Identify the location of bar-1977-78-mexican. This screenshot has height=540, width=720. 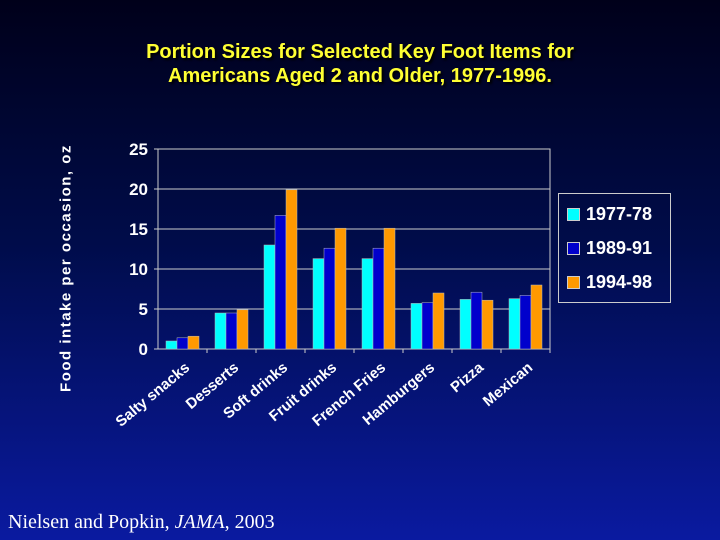
(514, 324).